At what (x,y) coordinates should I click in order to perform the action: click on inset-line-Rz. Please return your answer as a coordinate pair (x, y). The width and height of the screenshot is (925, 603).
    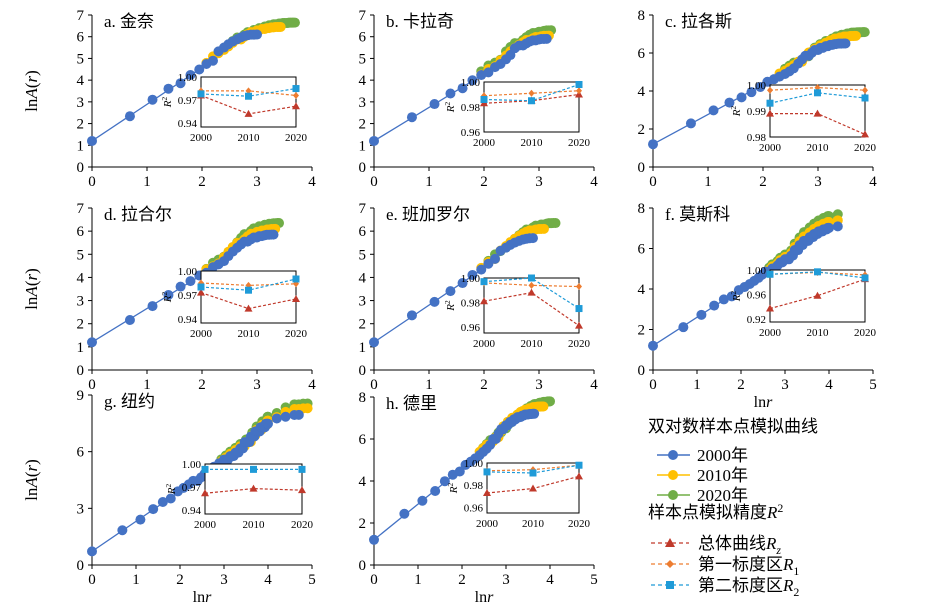
    Looking at the image, I should click on (253, 491).